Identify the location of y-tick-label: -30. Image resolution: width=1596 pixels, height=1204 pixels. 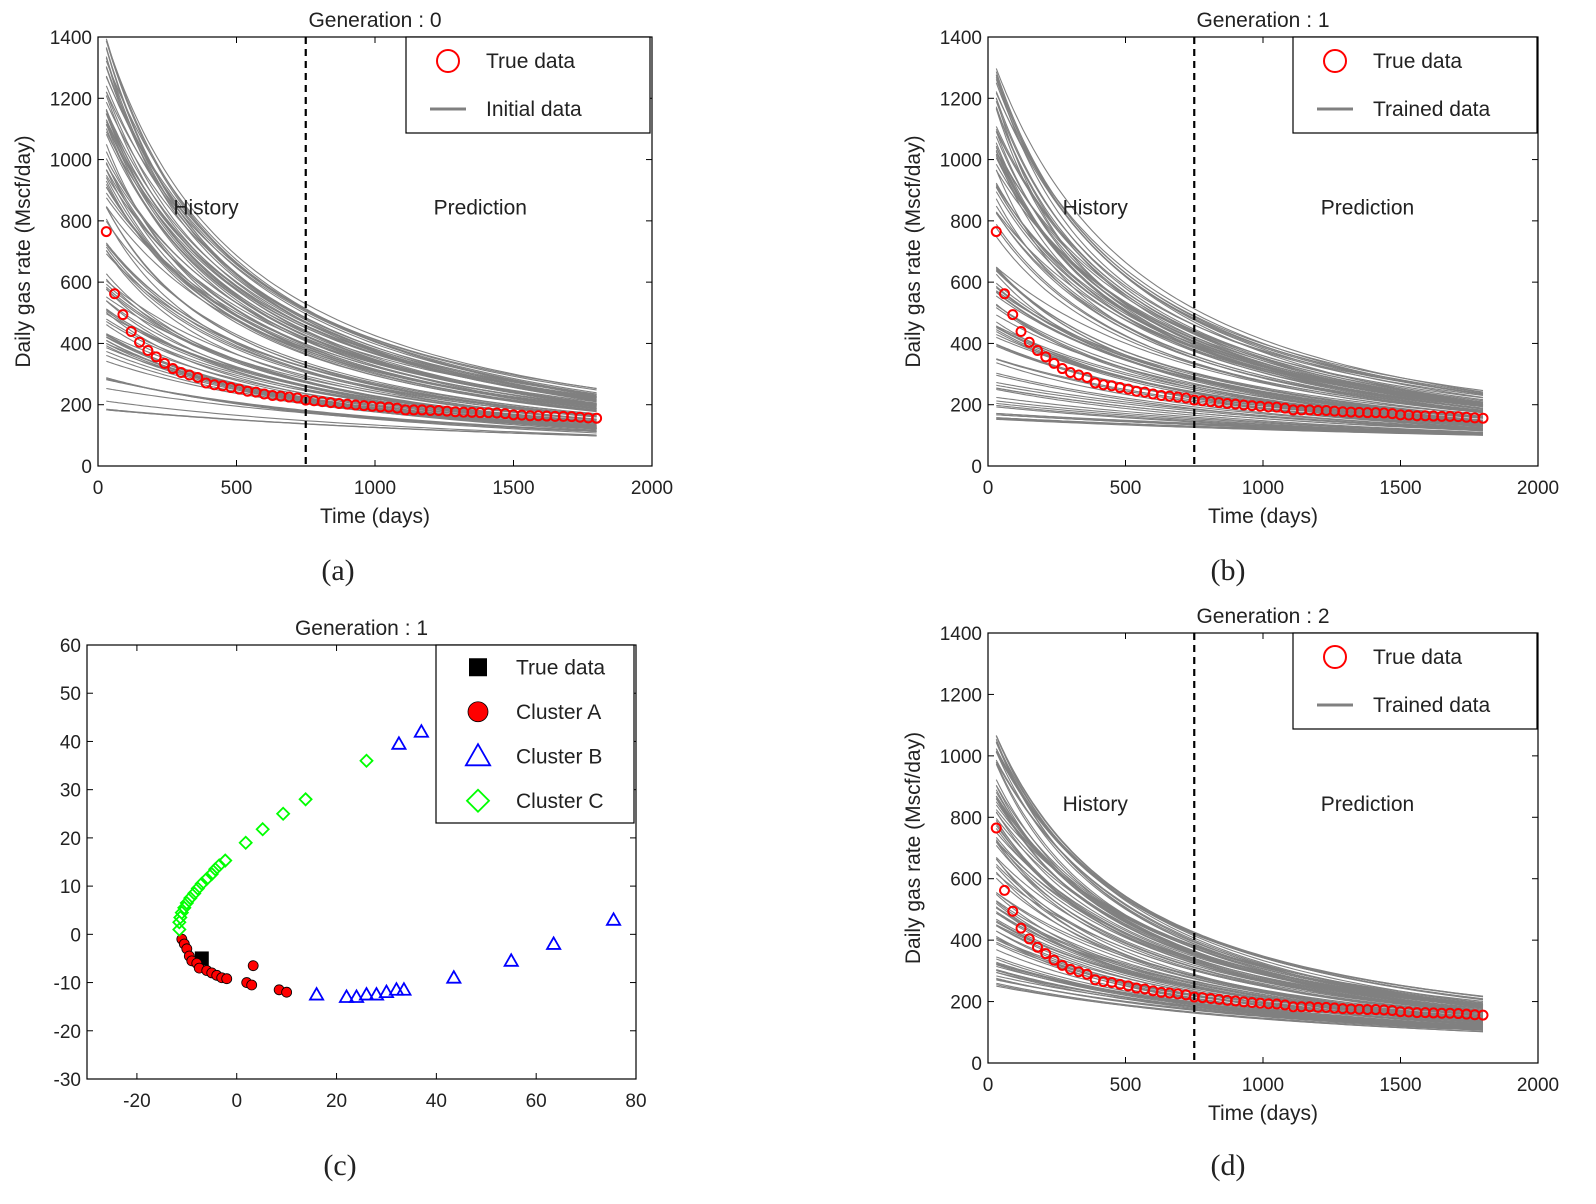
(67, 1080).